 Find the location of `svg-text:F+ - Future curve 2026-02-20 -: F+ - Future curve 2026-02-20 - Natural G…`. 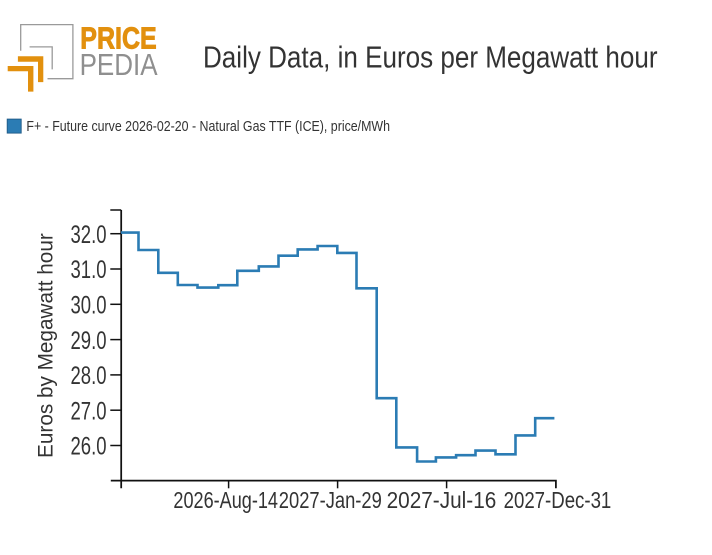

svg-text:F+ - Future curve 2026-02-20 -: F+ - Future curve 2026-02-20 - Natural G… is located at coordinates (208, 127).